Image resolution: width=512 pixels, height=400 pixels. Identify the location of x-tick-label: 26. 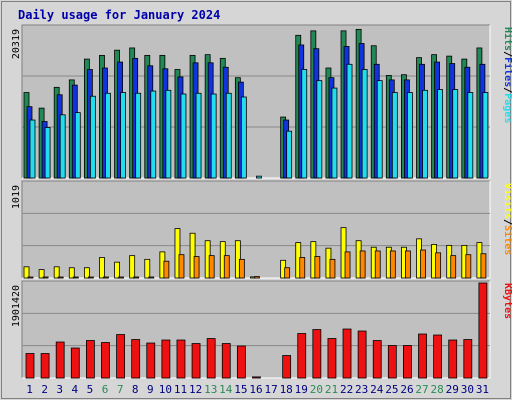
(406, 389).